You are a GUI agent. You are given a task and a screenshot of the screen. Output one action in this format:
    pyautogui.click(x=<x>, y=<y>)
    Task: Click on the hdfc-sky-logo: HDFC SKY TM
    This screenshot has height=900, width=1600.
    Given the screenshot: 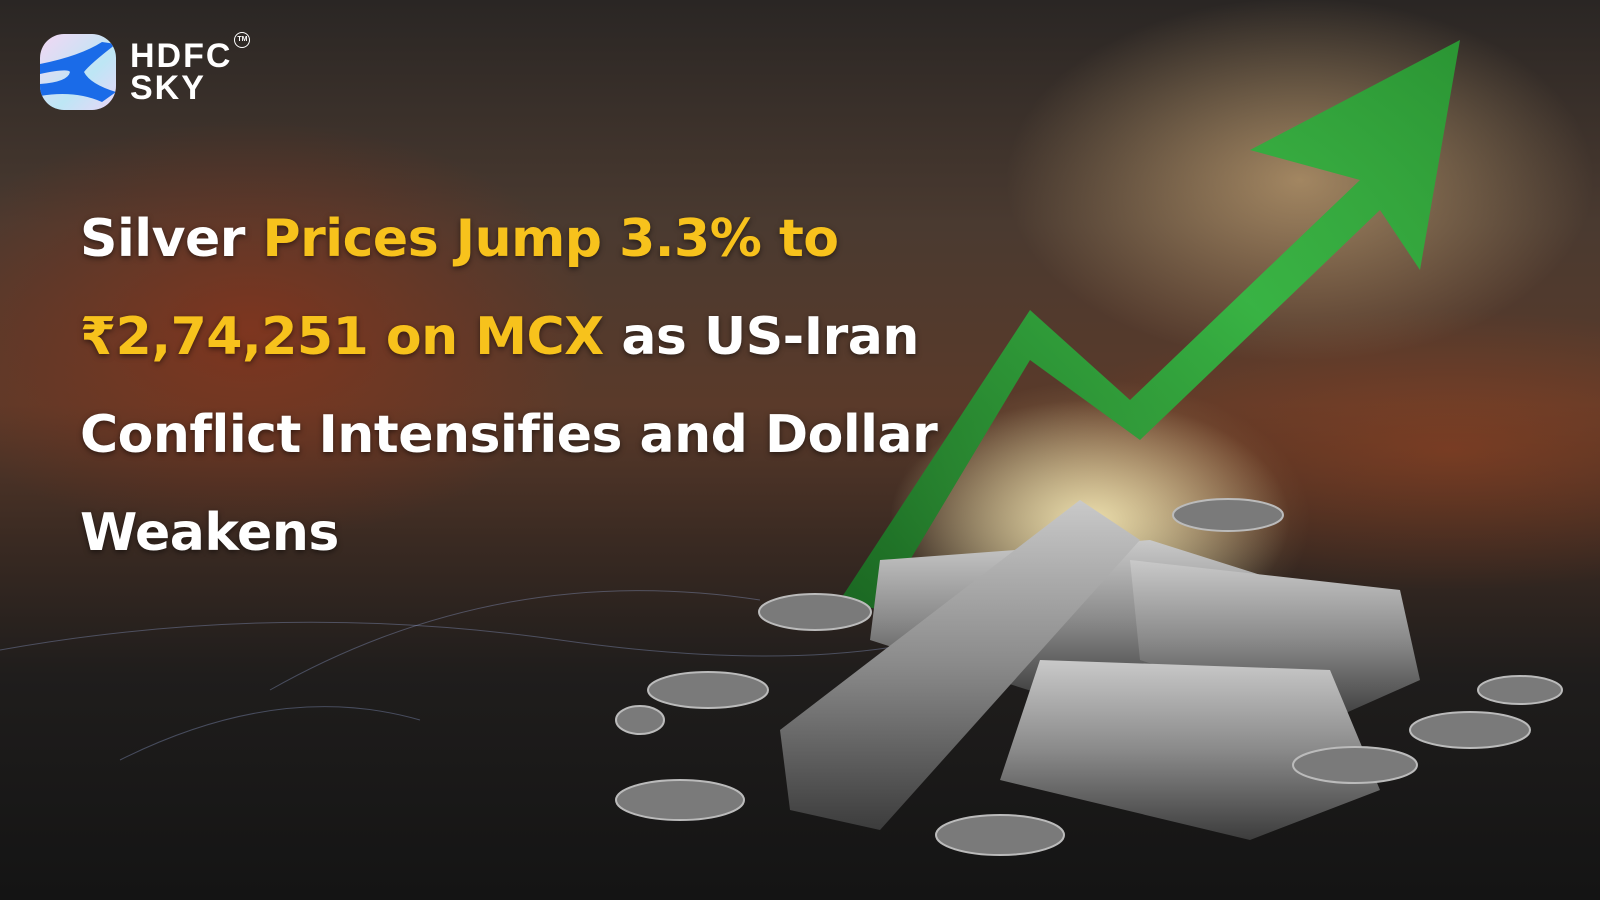 What is the action you would take?
    pyautogui.click(x=145, y=71)
    